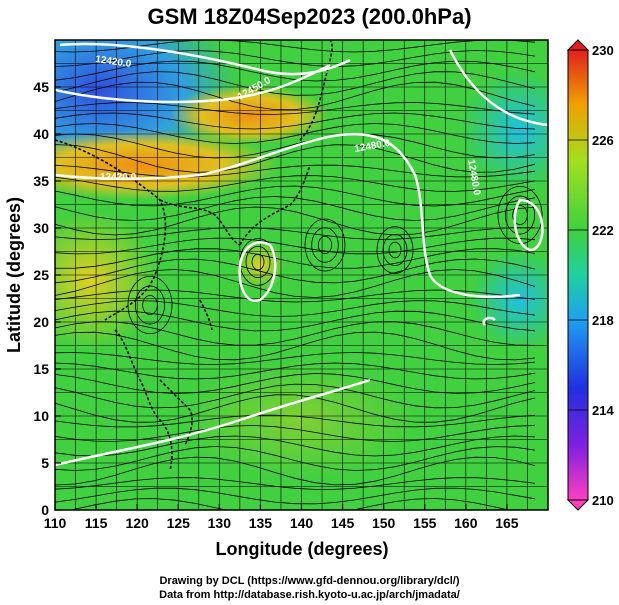 The height and width of the screenshot is (605, 619). What do you see at coordinates (41, 275) in the screenshot?
I see `y-tick-label: 25` at bounding box center [41, 275].